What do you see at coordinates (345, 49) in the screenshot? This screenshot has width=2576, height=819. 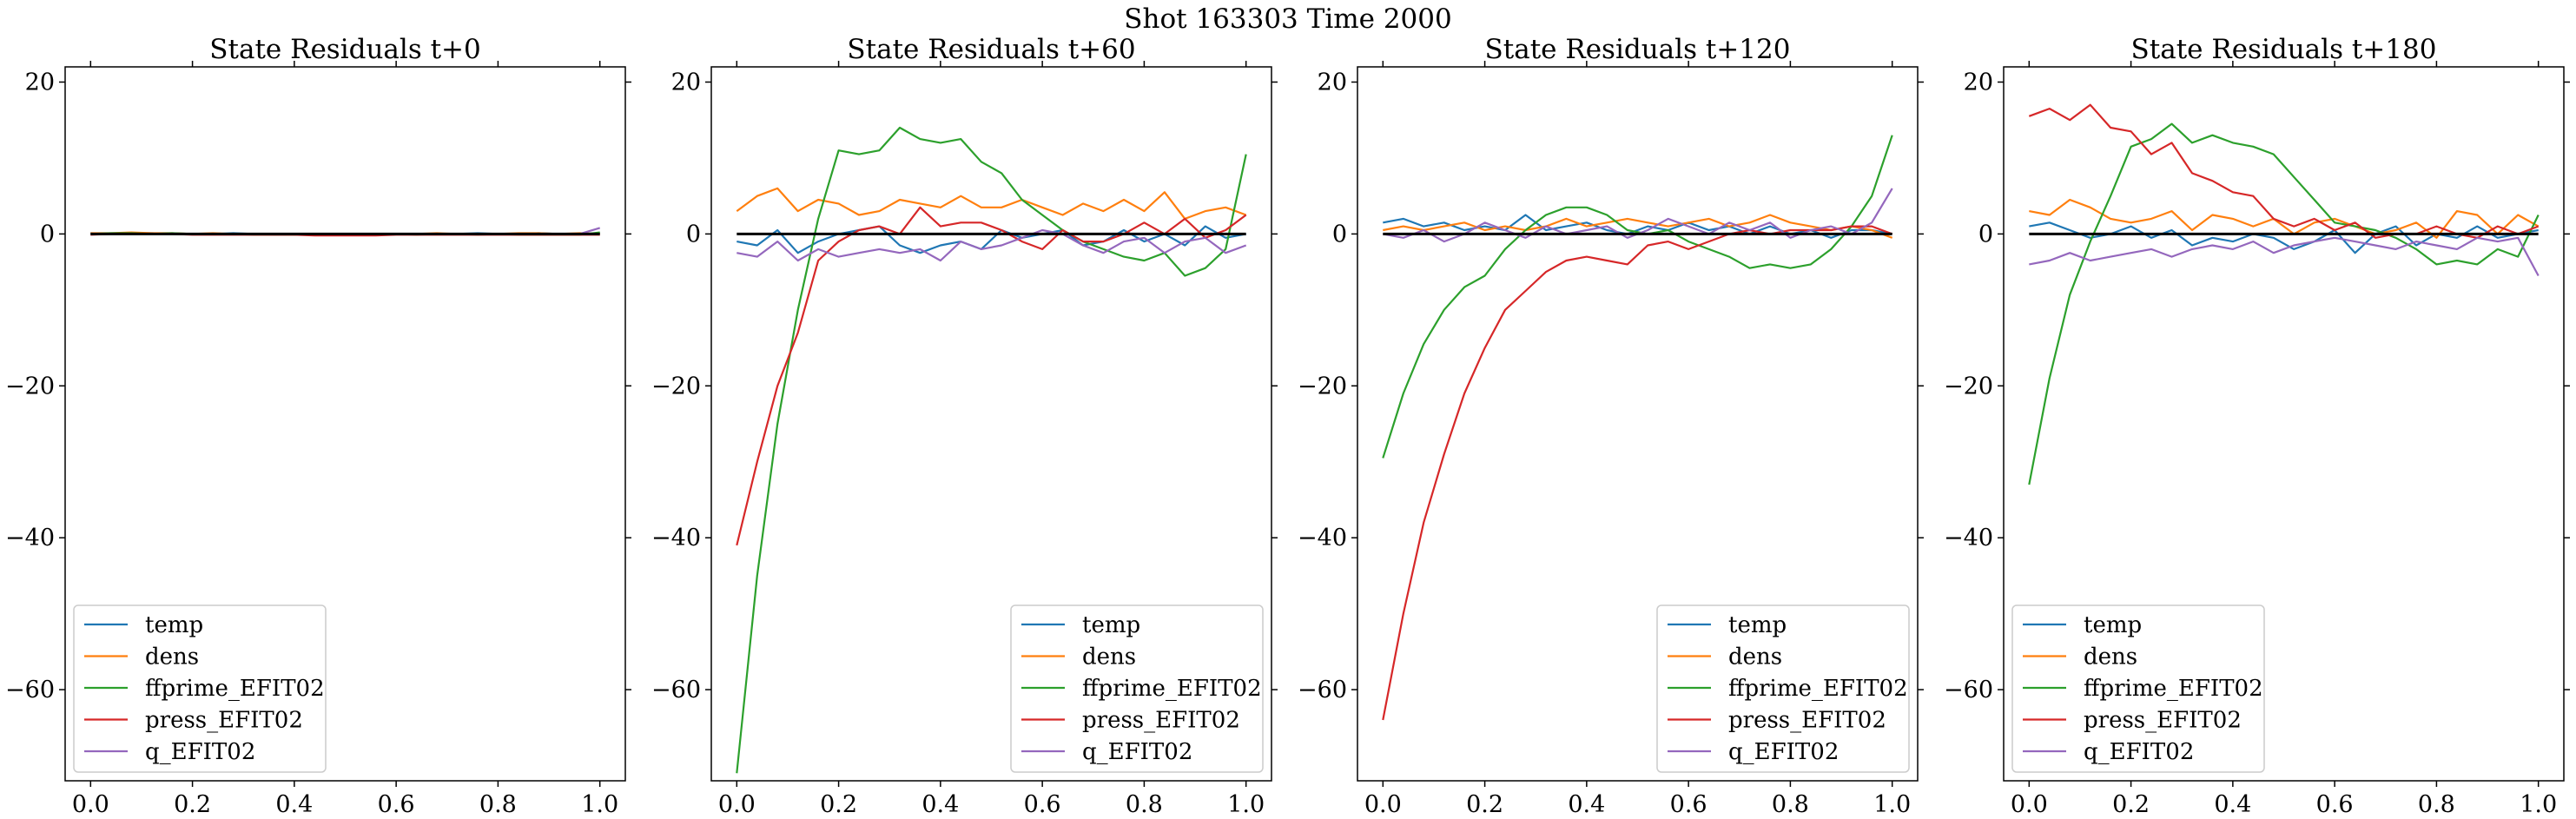 I see `panel-title: State Residuals t+0` at bounding box center [345, 49].